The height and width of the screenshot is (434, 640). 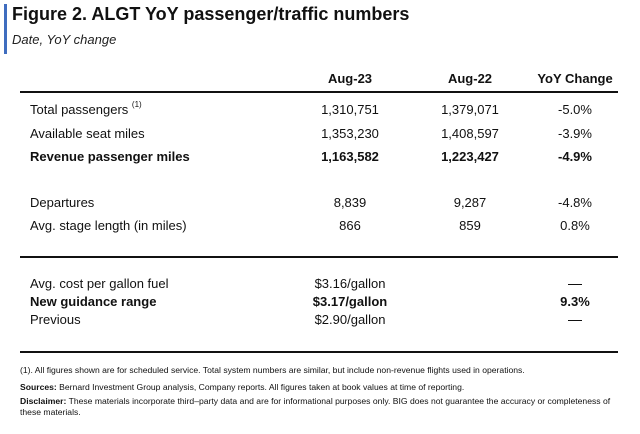 I want to click on header-aug23: Aug-23, so click(x=350, y=78).